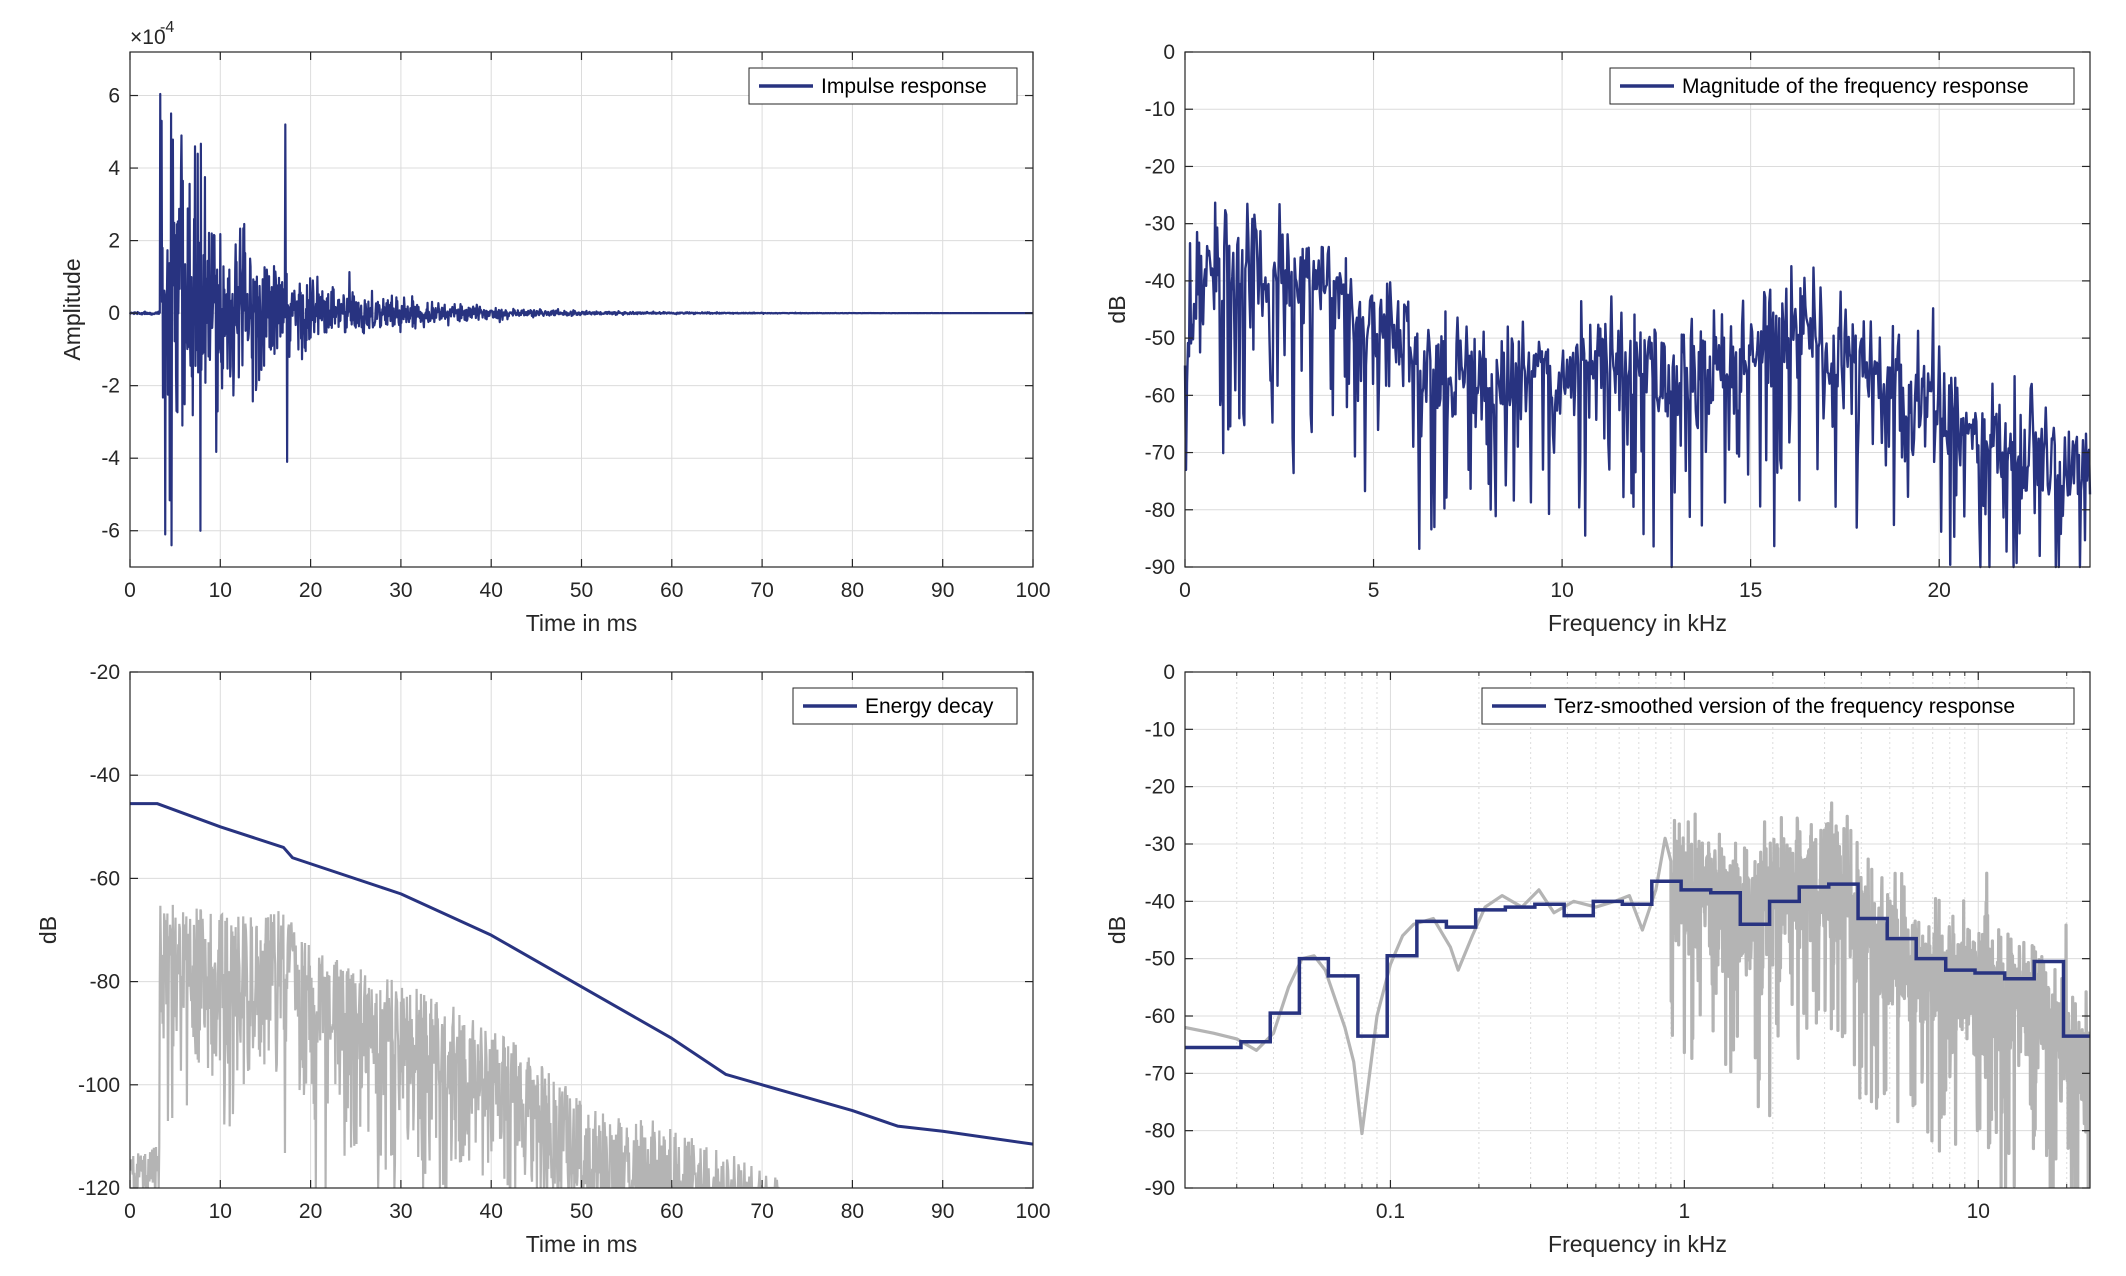 The height and width of the screenshot is (1276, 2126). What do you see at coordinates (1374, 590) in the screenshot?
I see `x-tick-label: 5` at bounding box center [1374, 590].